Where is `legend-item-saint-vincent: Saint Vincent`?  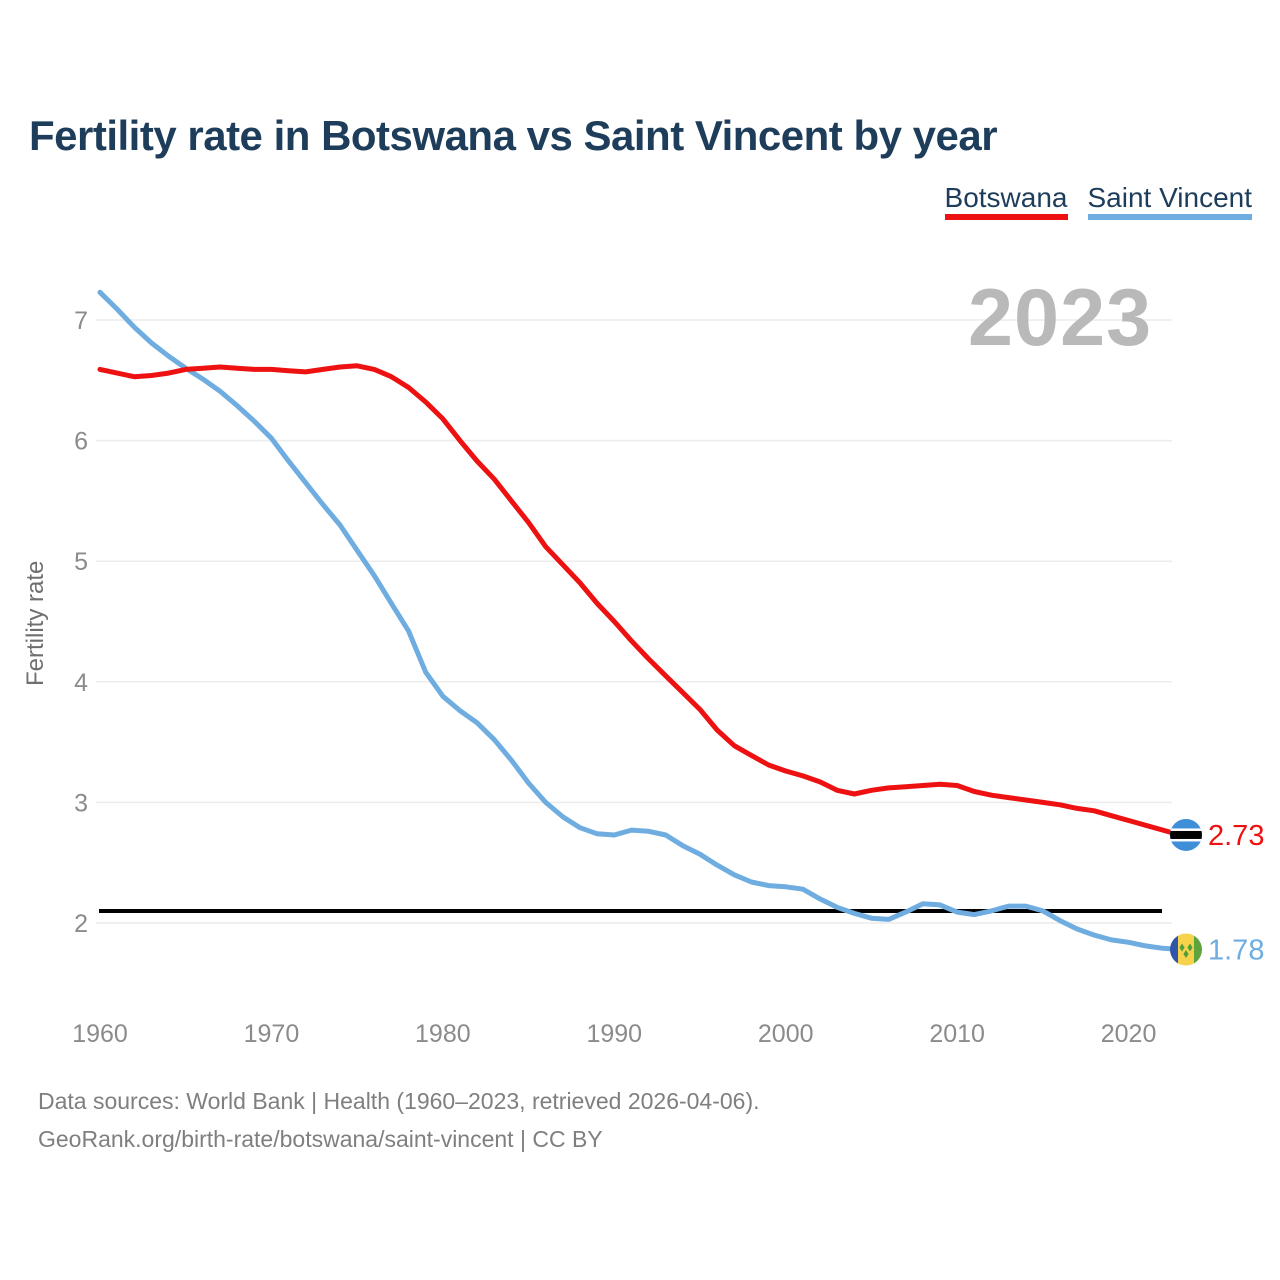 legend-item-saint-vincent: Saint Vincent is located at coordinates (1169, 202).